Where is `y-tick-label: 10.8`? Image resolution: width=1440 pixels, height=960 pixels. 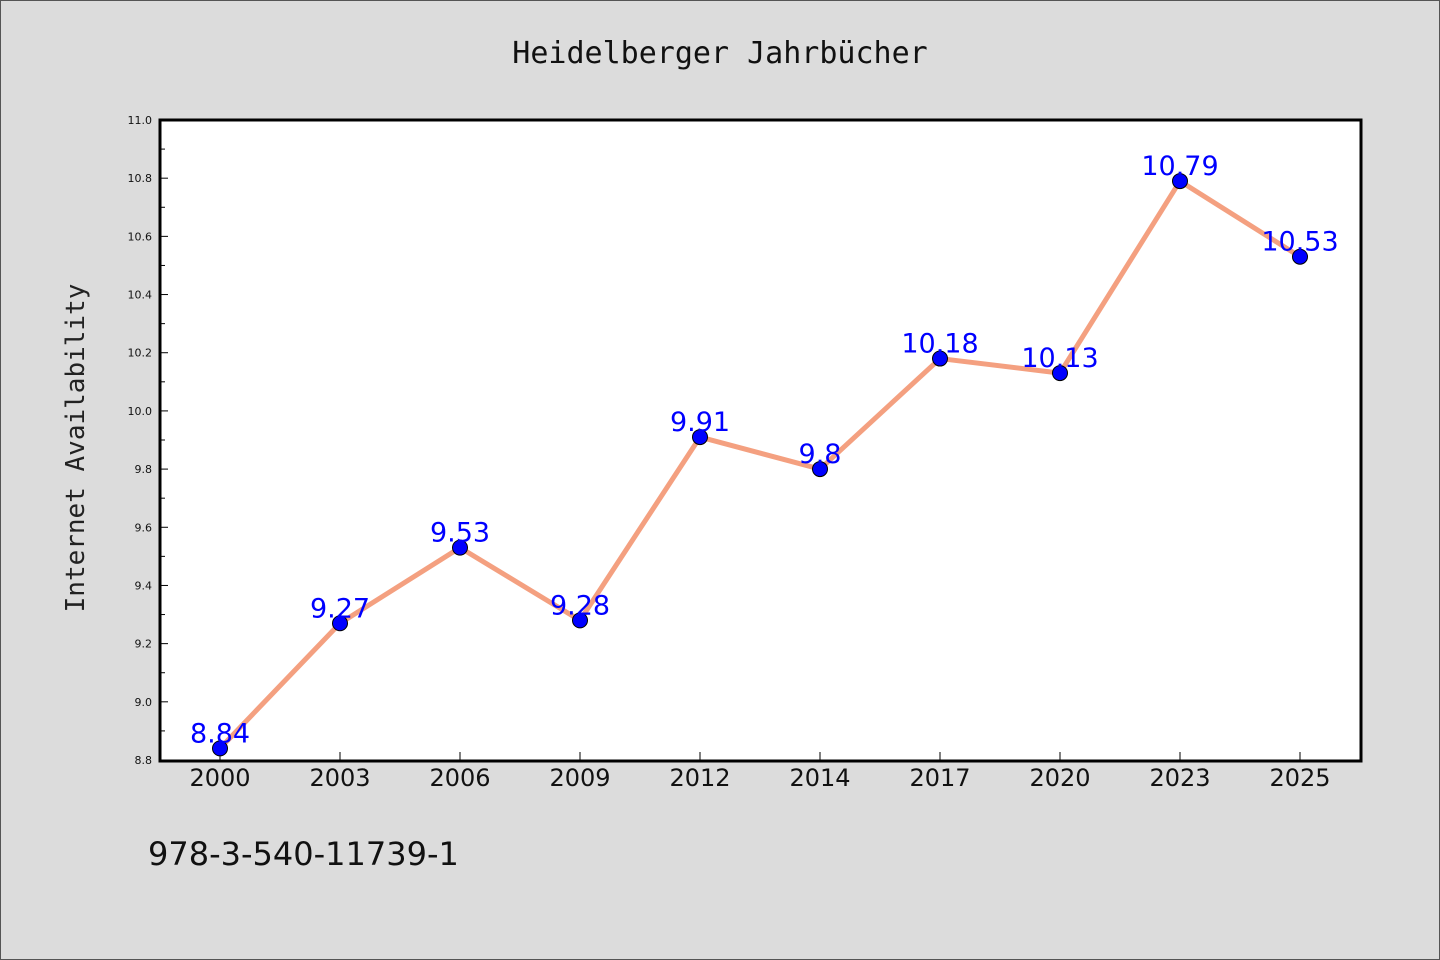 y-tick-label: 10.8 is located at coordinates (140, 178).